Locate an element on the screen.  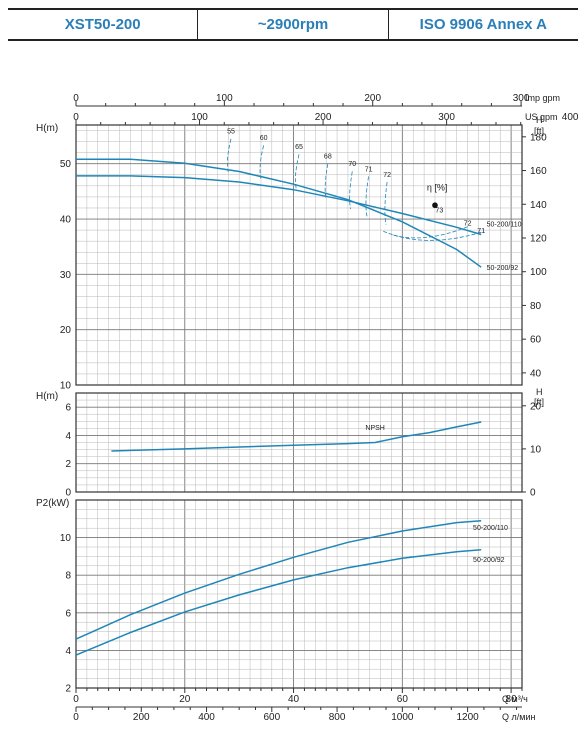
right-tick-label: 180 is located at coordinates (538, 137).